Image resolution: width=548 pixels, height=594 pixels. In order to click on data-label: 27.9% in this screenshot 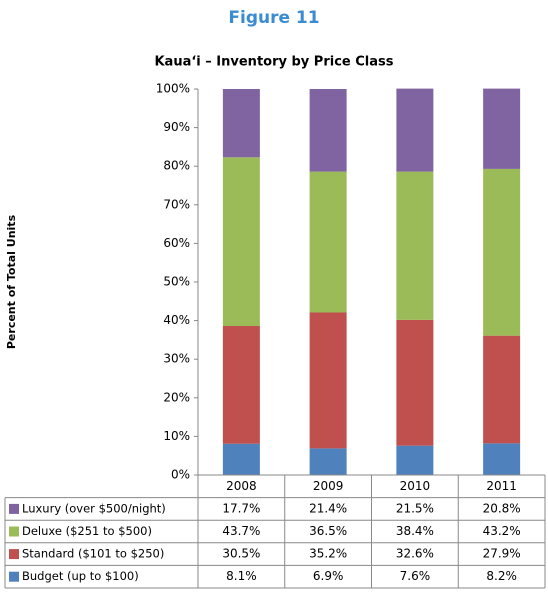, I will do `click(502, 554)`.